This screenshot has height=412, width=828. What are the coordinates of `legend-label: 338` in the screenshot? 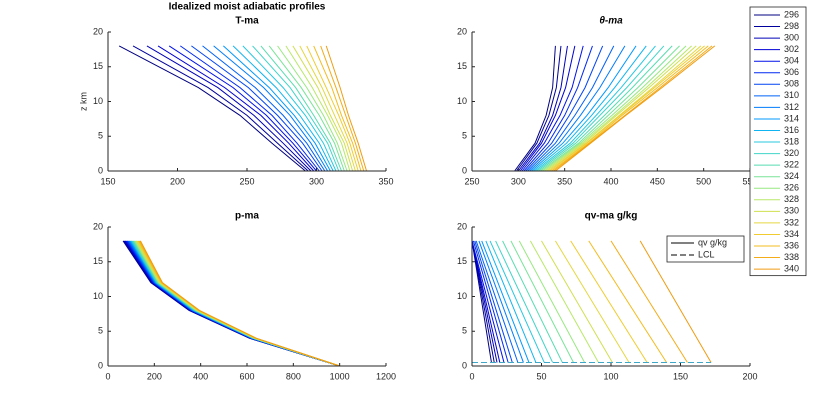 It's located at (791, 257).